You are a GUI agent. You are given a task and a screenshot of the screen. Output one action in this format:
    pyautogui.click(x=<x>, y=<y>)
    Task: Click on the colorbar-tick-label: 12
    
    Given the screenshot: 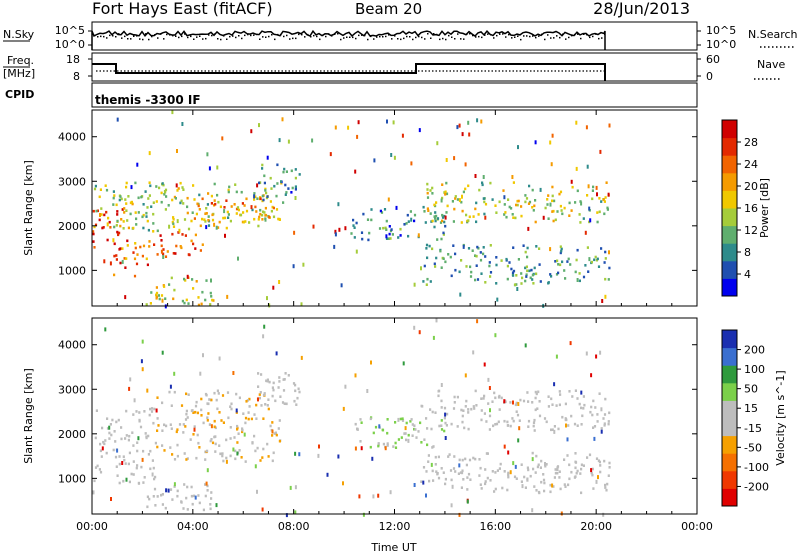 What is the action you would take?
    pyautogui.click(x=751, y=230)
    